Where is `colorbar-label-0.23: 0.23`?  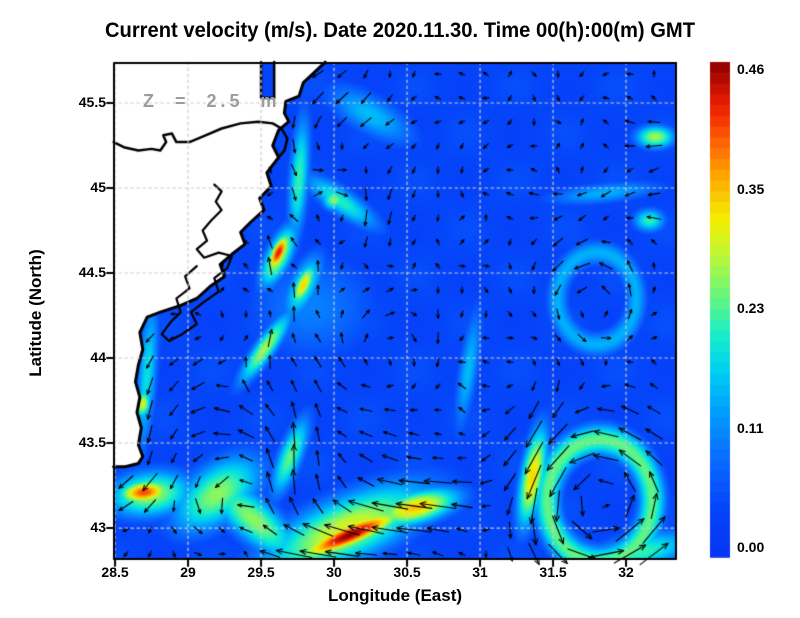
colorbar-label-0.23: 0.23 is located at coordinates (751, 308).